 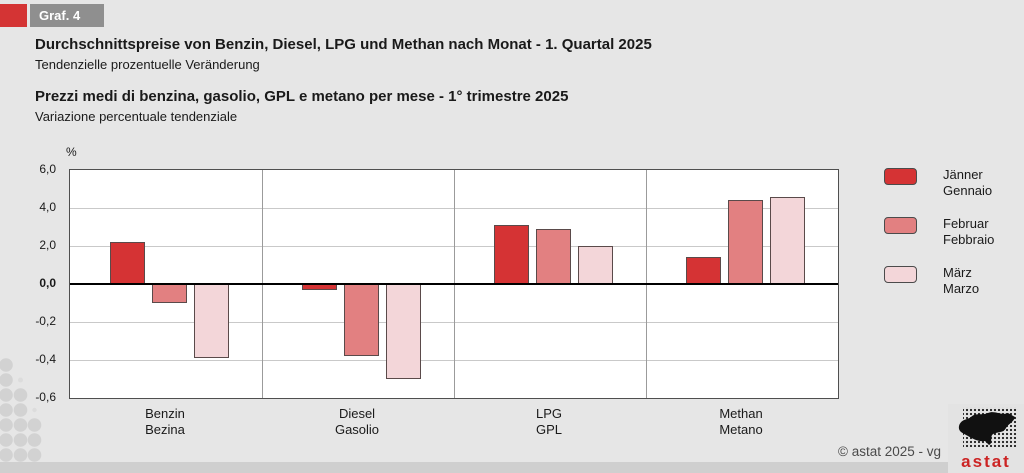 I want to click on category-label: Diesel Gasolio, so click(x=357, y=422).